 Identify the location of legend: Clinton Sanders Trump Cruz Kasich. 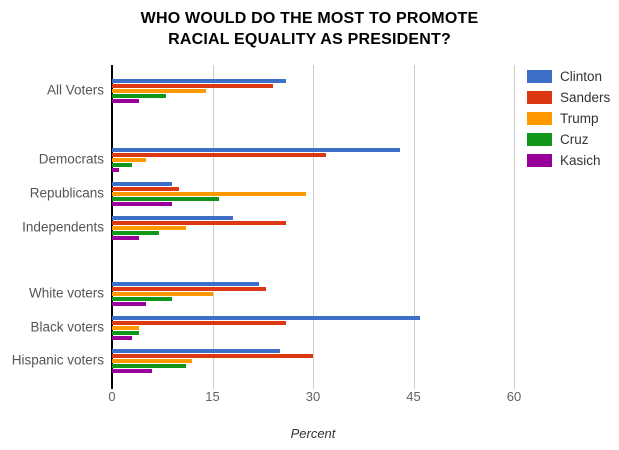
(569, 122).